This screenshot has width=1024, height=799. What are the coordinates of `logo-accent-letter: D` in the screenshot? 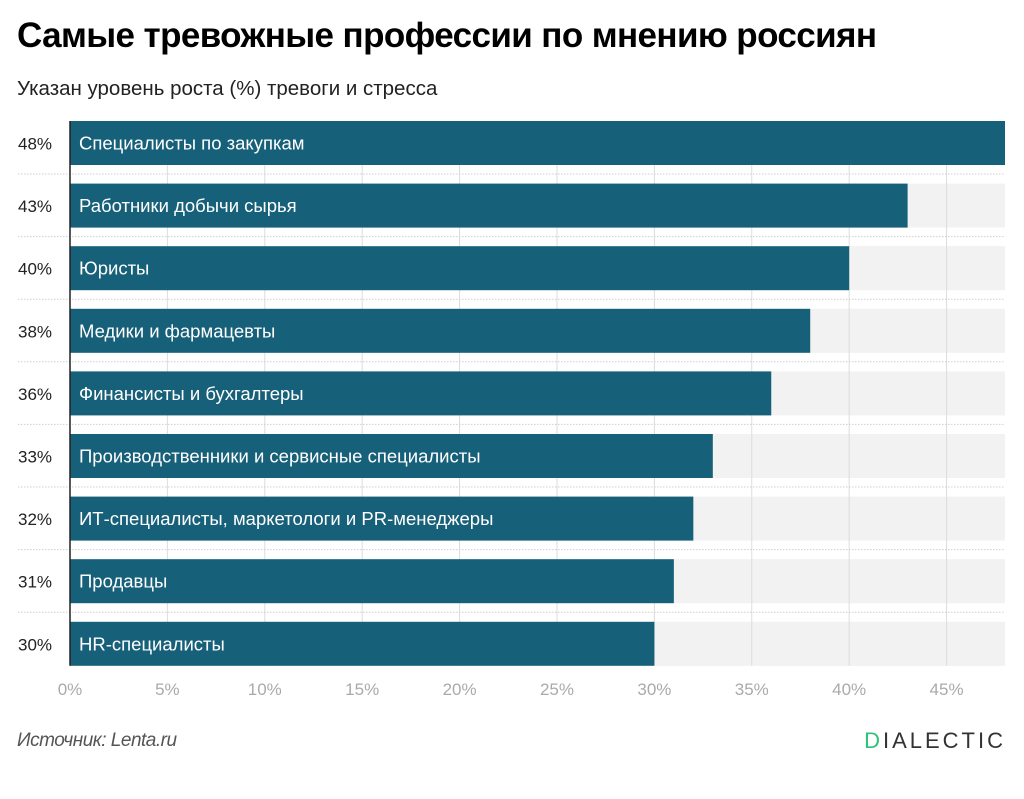 It's located at (873, 740).